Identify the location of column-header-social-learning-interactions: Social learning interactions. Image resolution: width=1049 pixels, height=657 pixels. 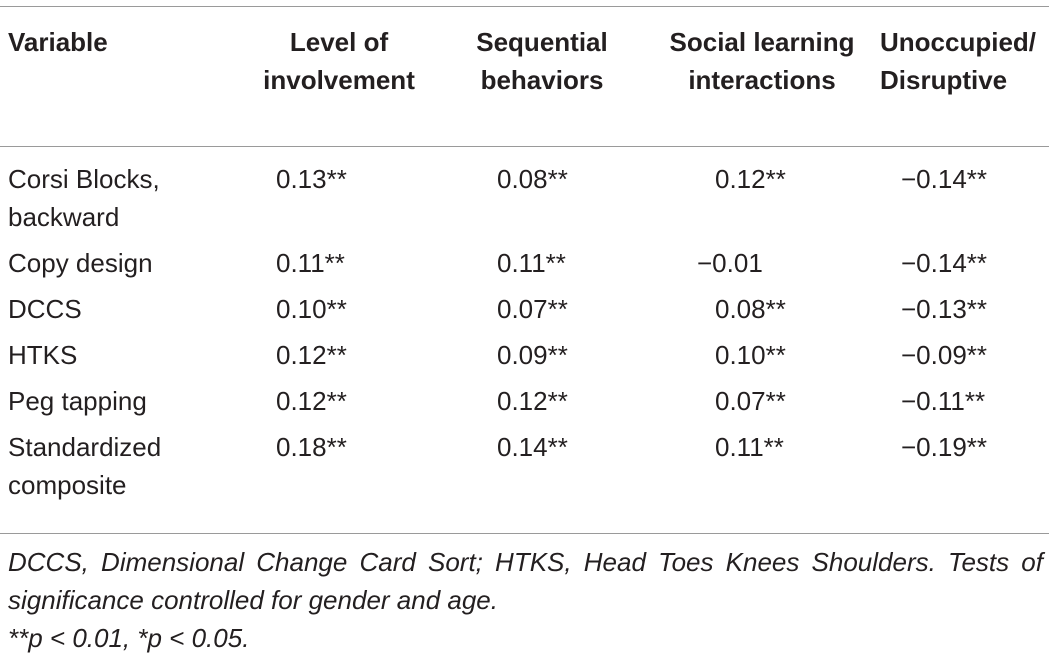
(762, 61).